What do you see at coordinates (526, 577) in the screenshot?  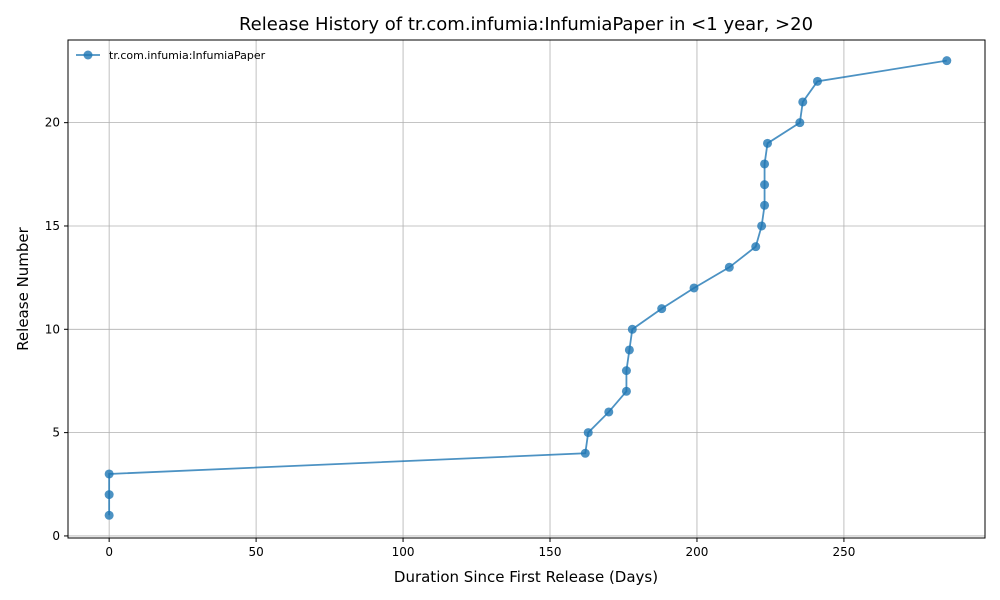 I see `x-axis-title: Duration Since First Release (Days)` at bounding box center [526, 577].